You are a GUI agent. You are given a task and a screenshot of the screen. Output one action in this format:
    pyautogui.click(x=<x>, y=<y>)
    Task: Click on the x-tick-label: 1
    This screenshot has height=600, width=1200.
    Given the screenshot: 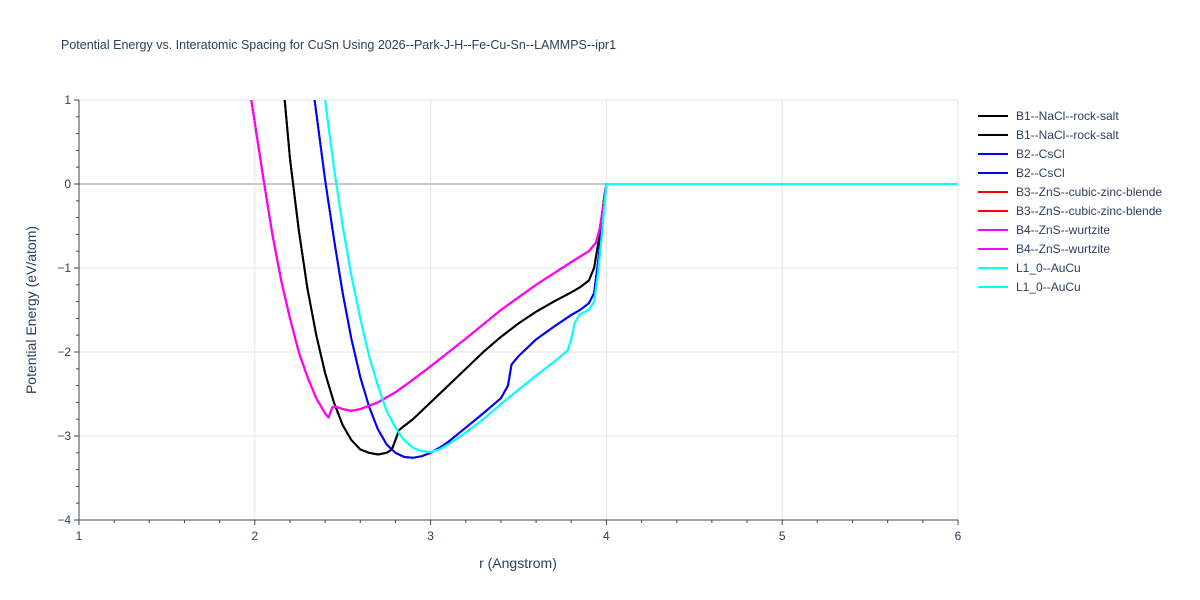 What is the action you would take?
    pyautogui.click(x=79, y=536)
    